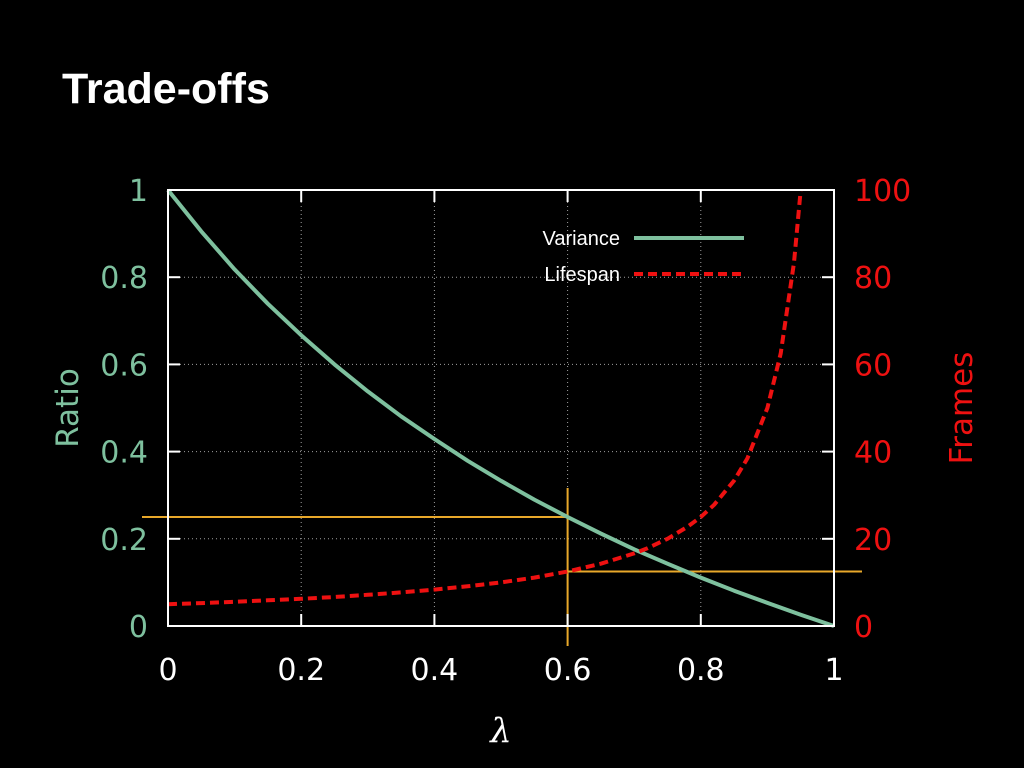 The image size is (1024, 768). I want to click on y2-tick-label: 40, so click(873, 453).